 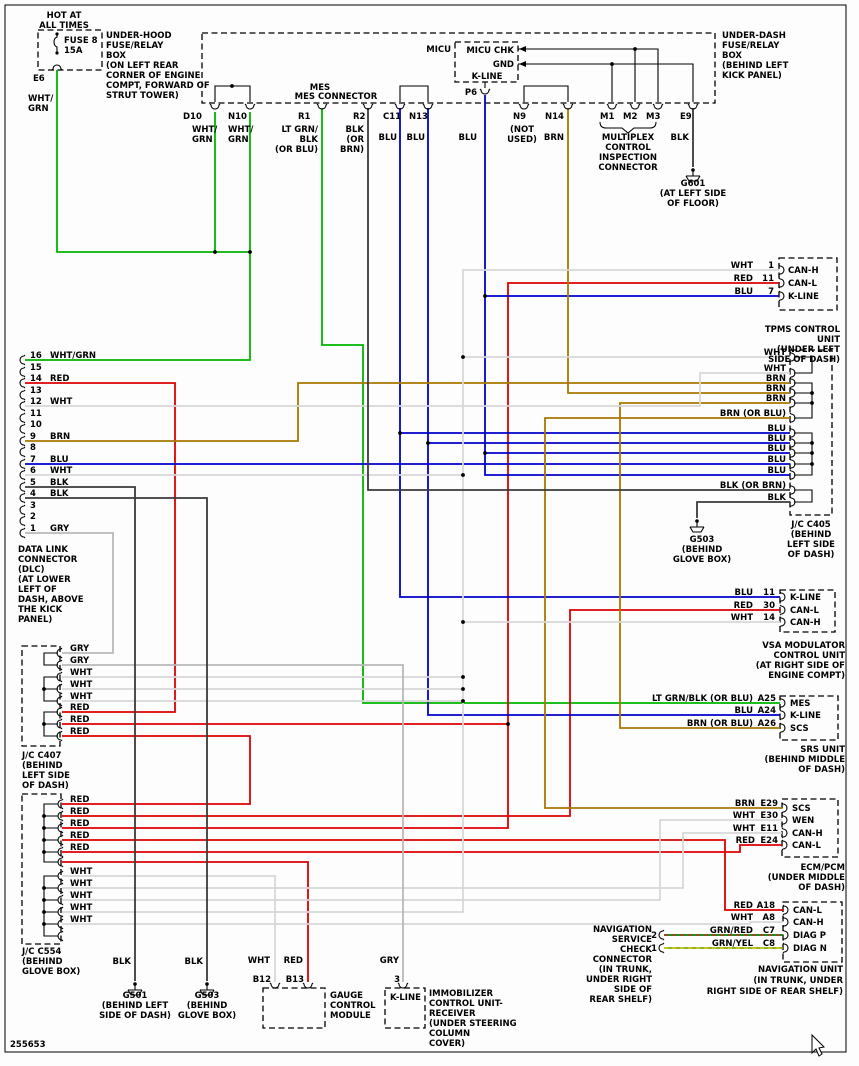 I want to click on wire-color: WHT/, so click(x=41, y=99).